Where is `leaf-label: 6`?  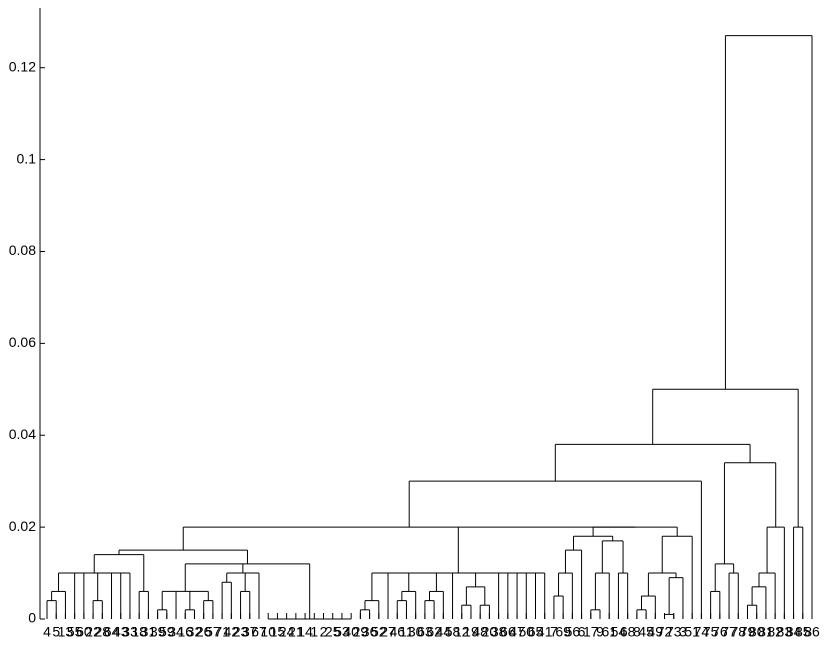
leaf-label: 6 is located at coordinates (582, 632).